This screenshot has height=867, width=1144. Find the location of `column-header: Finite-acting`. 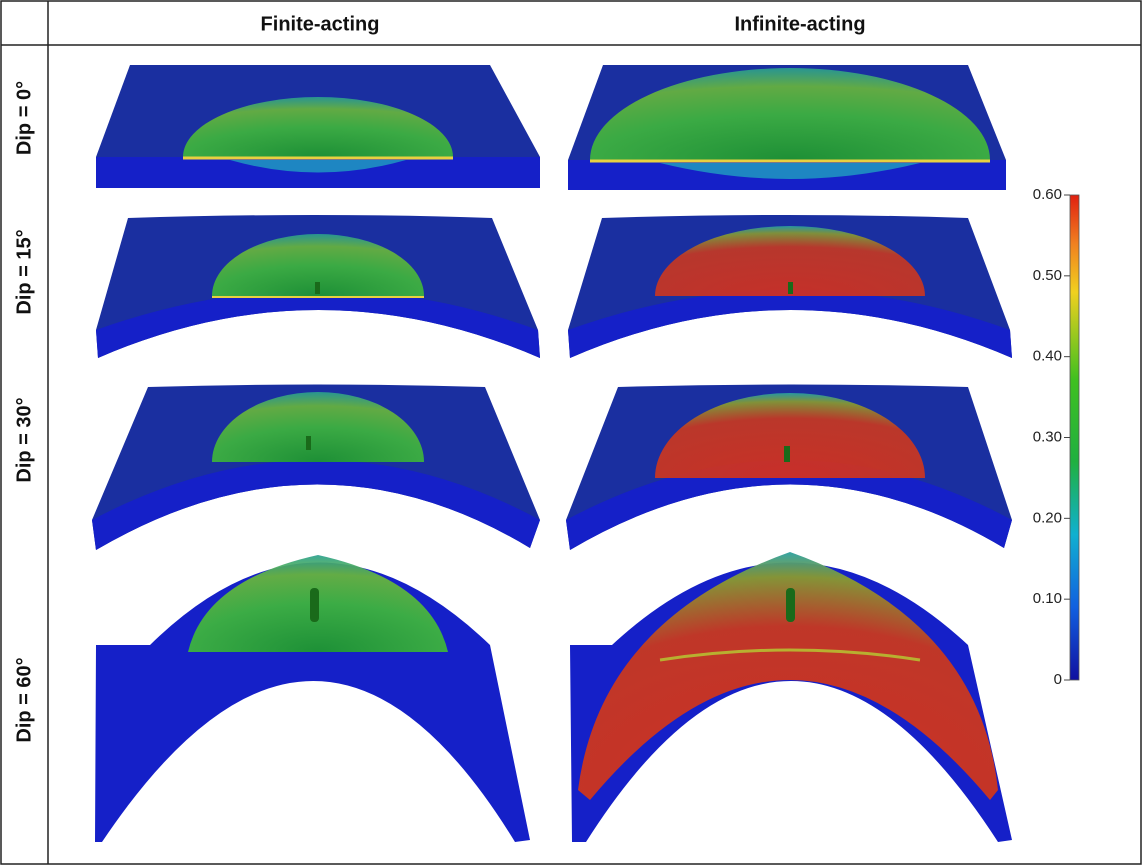

column-header: Finite-acting is located at coordinates (320, 24).